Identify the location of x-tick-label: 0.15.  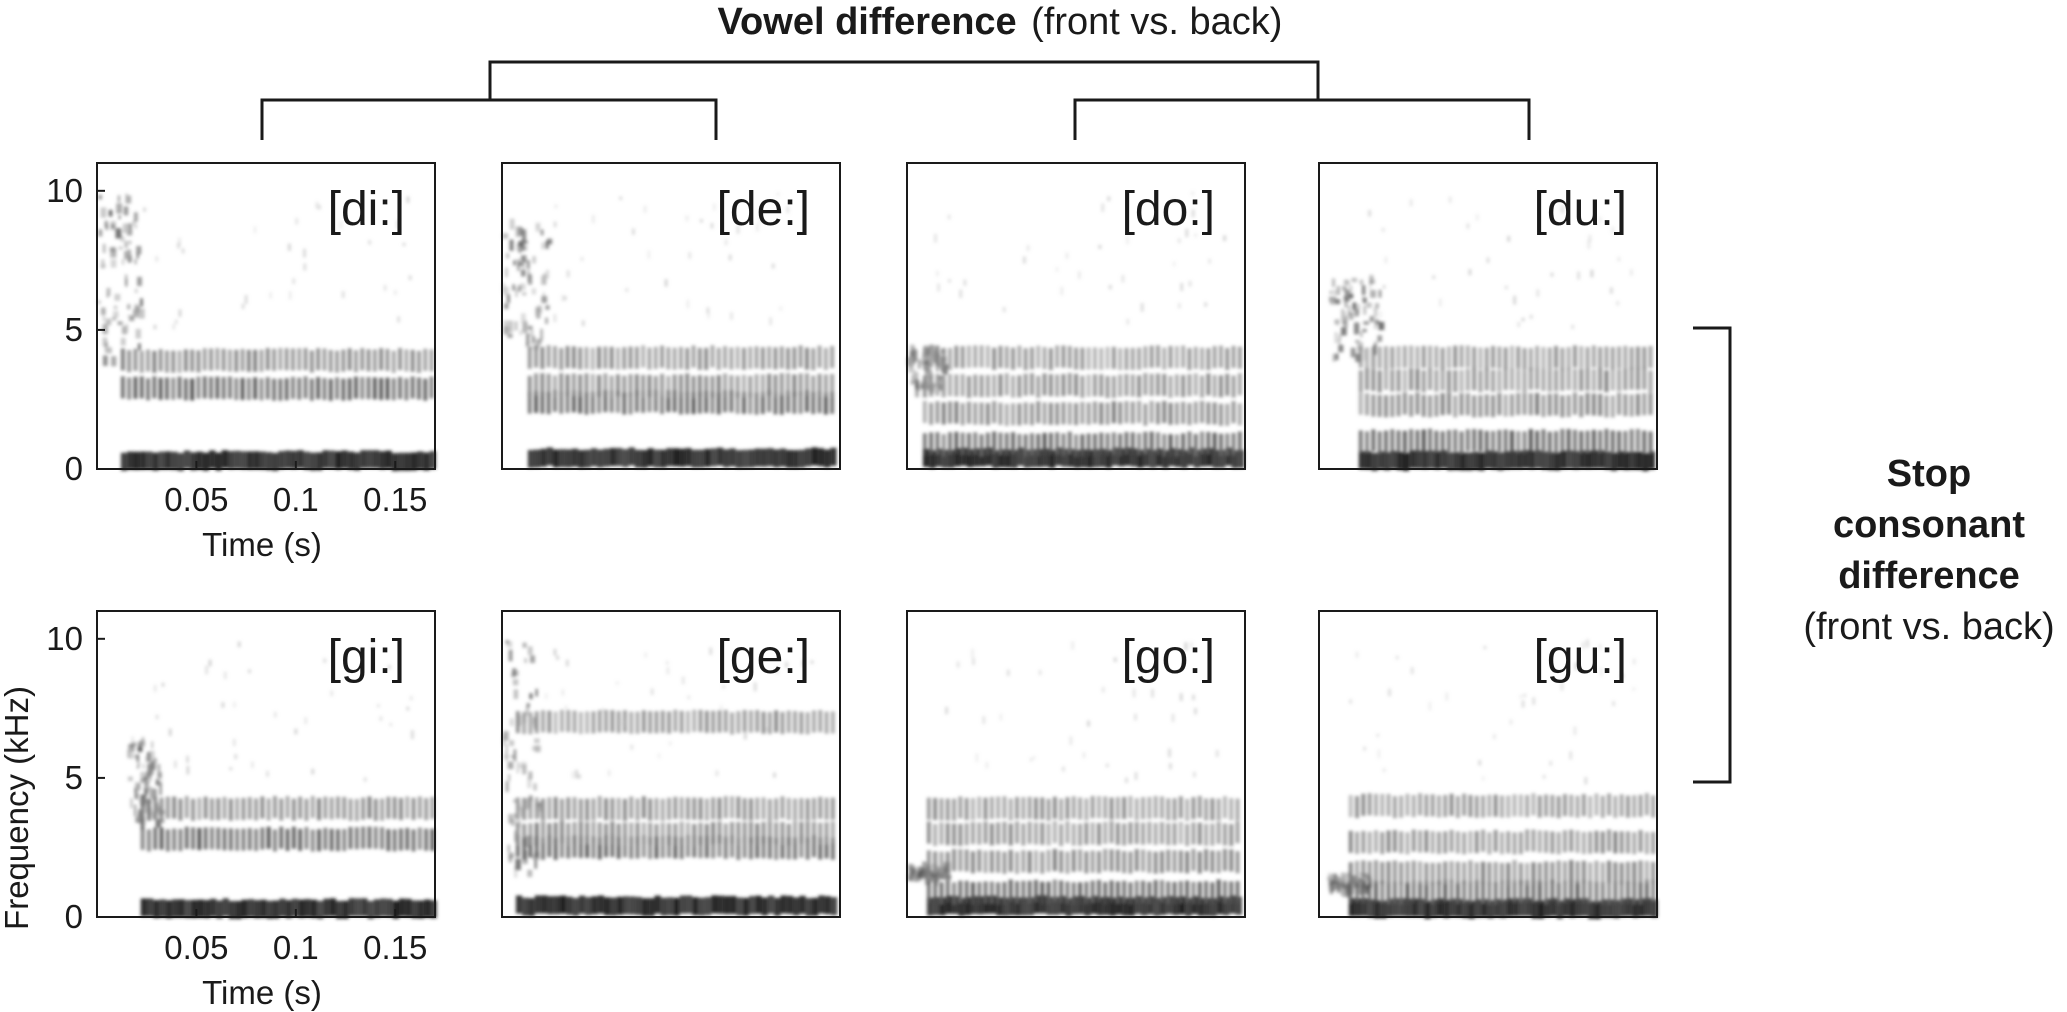
(395, 499).